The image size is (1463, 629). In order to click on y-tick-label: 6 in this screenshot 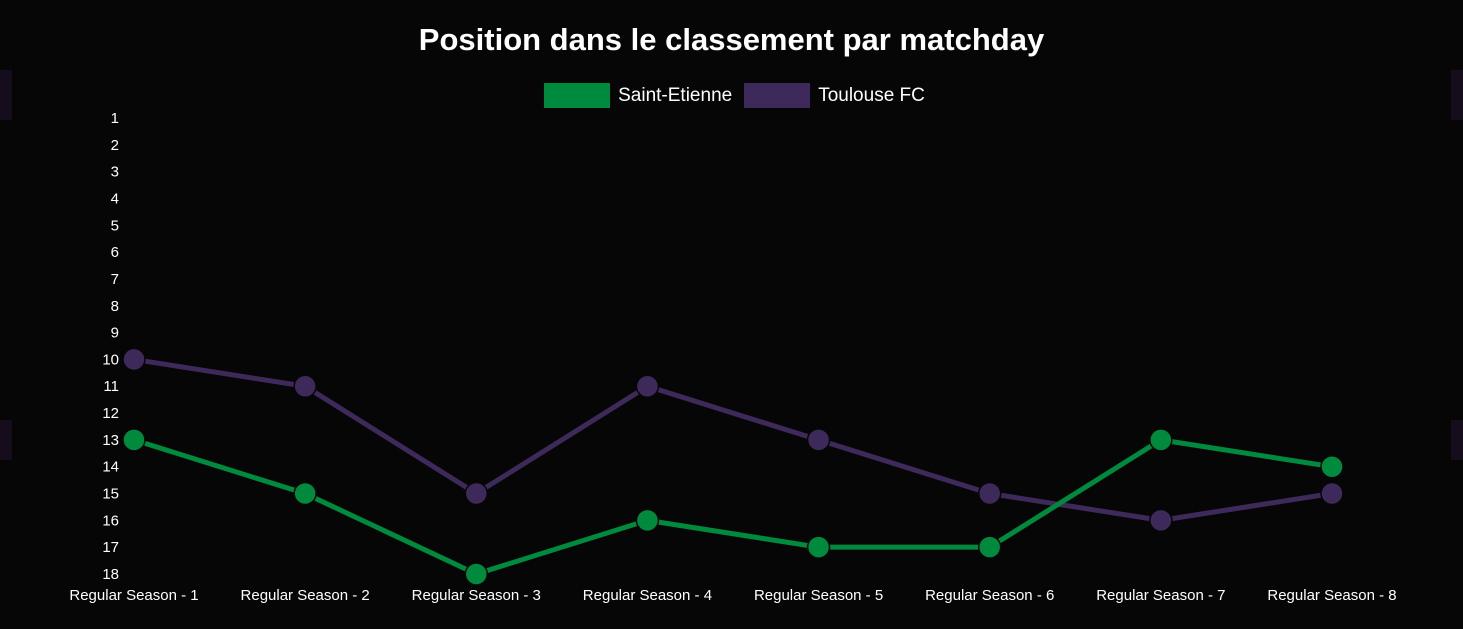, I will do `click(115, 252)`.